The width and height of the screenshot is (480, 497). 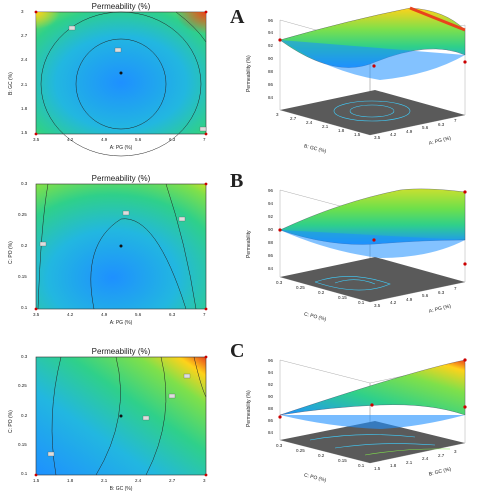 I want to click on y-tick: 3, so click(x=277, y=114).